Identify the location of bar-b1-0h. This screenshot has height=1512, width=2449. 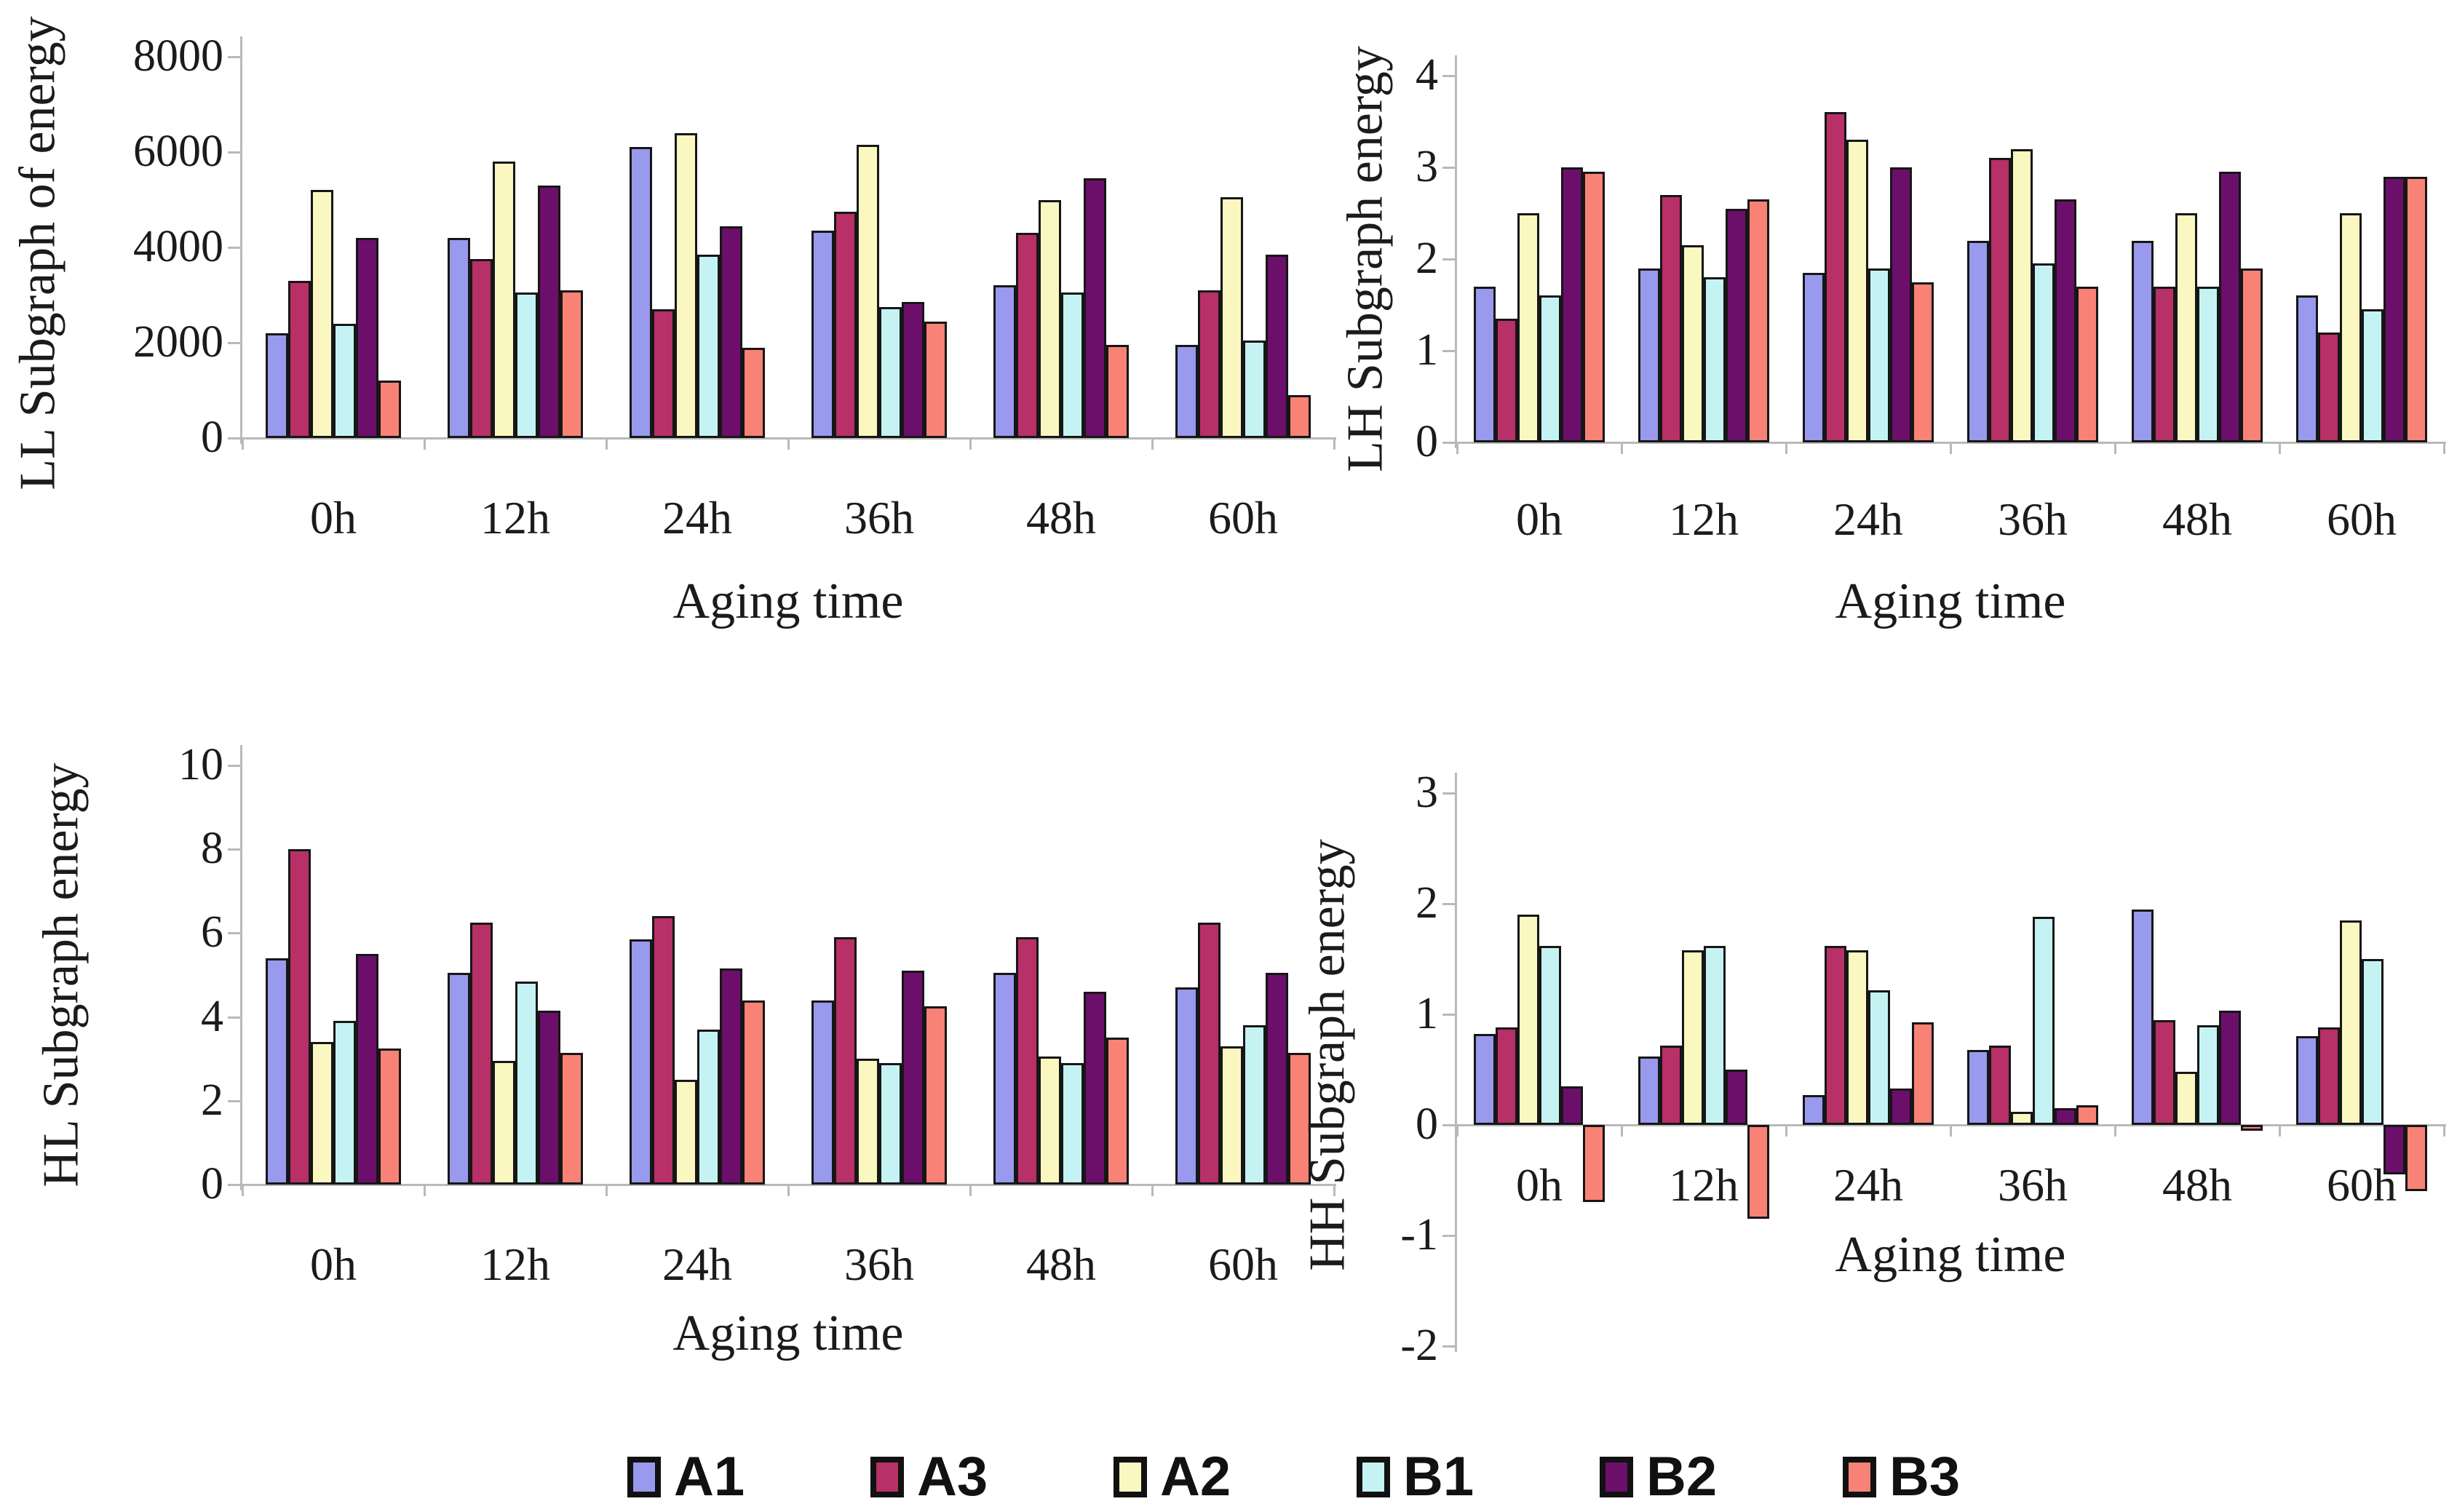
(344, 380).